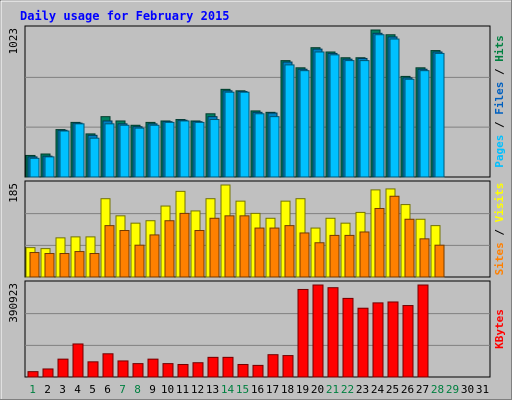 This screenshot has width=512, height=400. Describe the element at coordinates (452, 389) in the screenshot. I see `x-tick-label-day-29: 29` at that location.